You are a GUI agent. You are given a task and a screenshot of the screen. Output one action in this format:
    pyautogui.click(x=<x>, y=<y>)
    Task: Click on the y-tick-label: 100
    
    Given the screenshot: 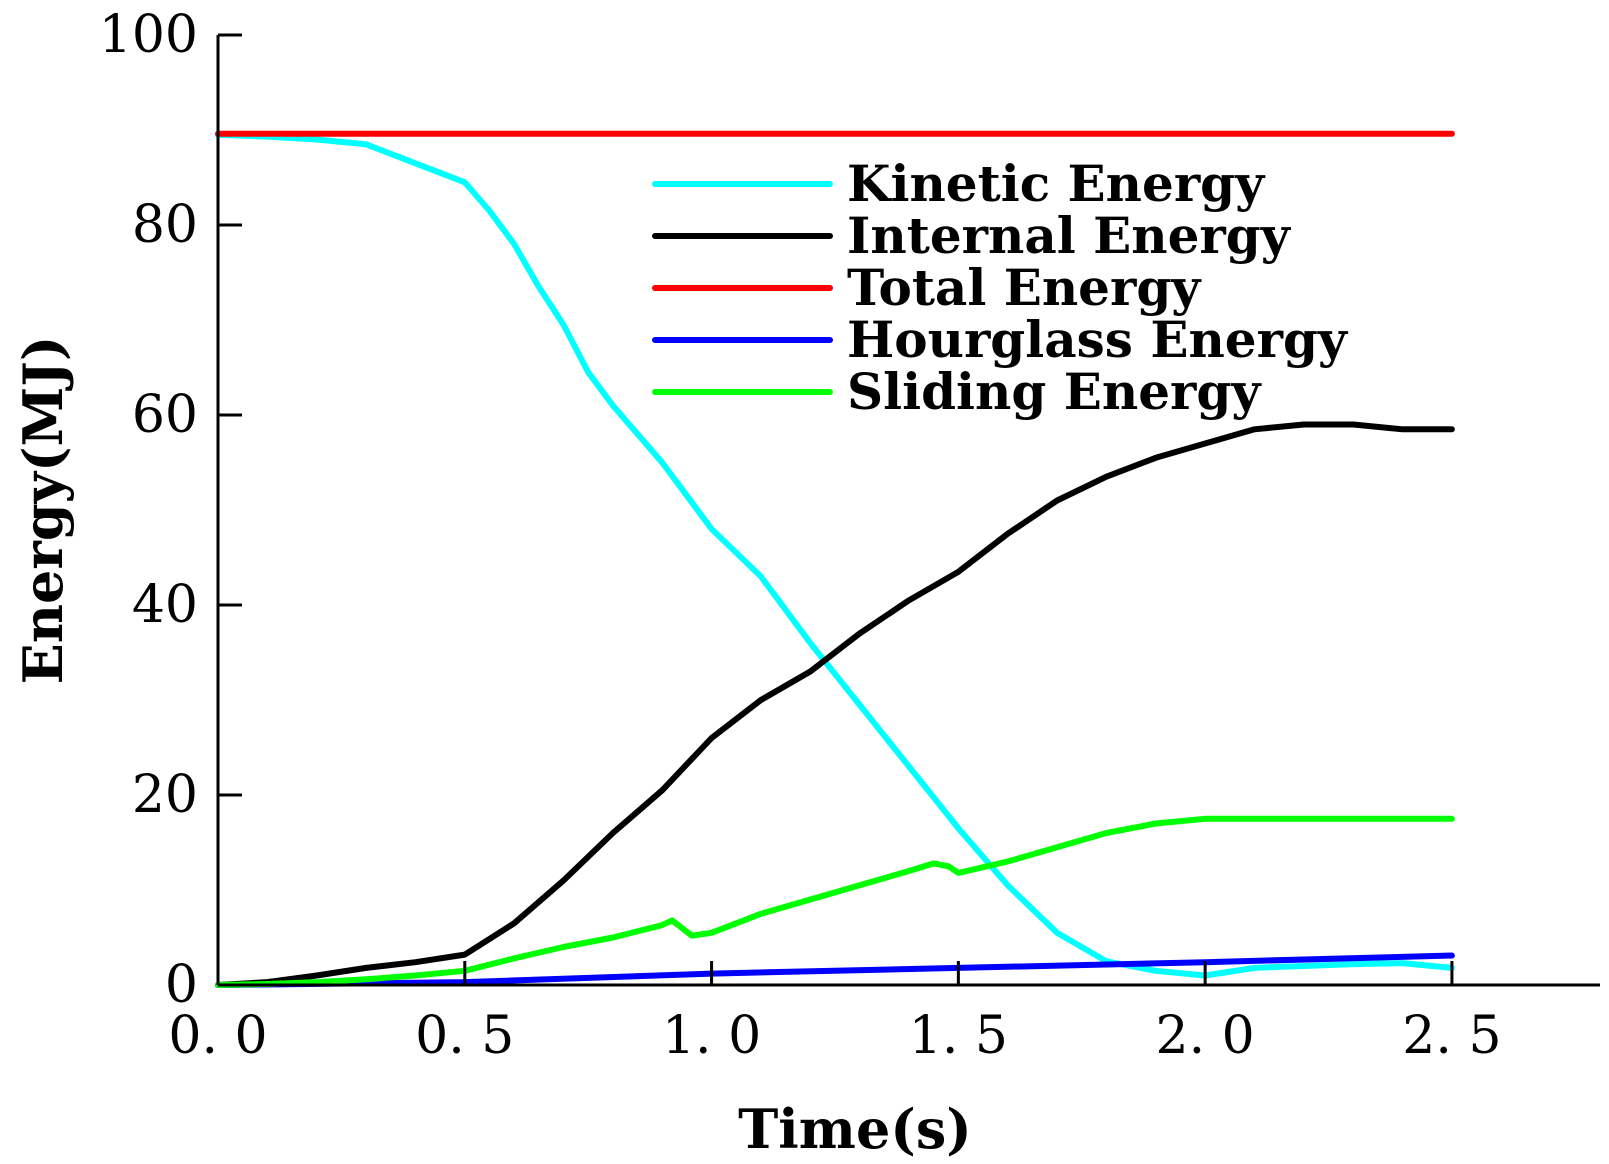 What is the action you would take?
    pyautogui.click(x=148, y=35)
    